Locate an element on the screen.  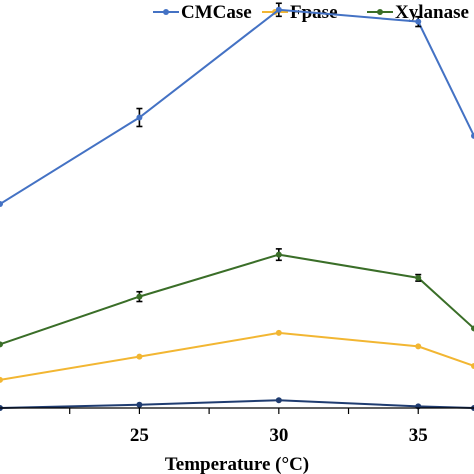
legend-item-xylanase: Xylanase is located at coordinates (418, 12).